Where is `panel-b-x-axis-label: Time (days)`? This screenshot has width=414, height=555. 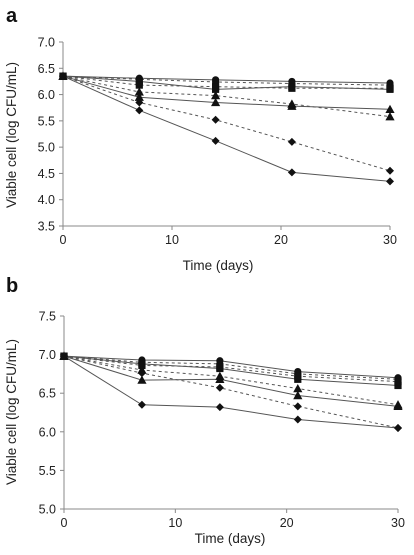 panel-b-x-axis-label: Time (days) is located at coordinates (230, 538).